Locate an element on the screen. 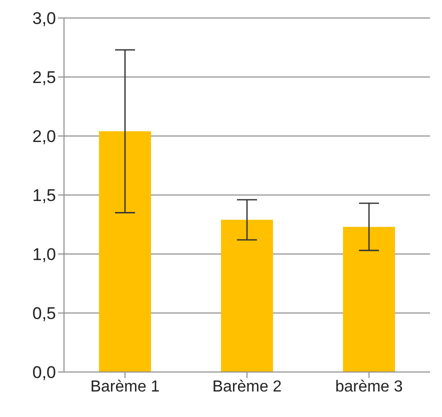 This screenshot has height=417, width=442. x-tick-label: barème 3 is located at coordinates (369, 387).